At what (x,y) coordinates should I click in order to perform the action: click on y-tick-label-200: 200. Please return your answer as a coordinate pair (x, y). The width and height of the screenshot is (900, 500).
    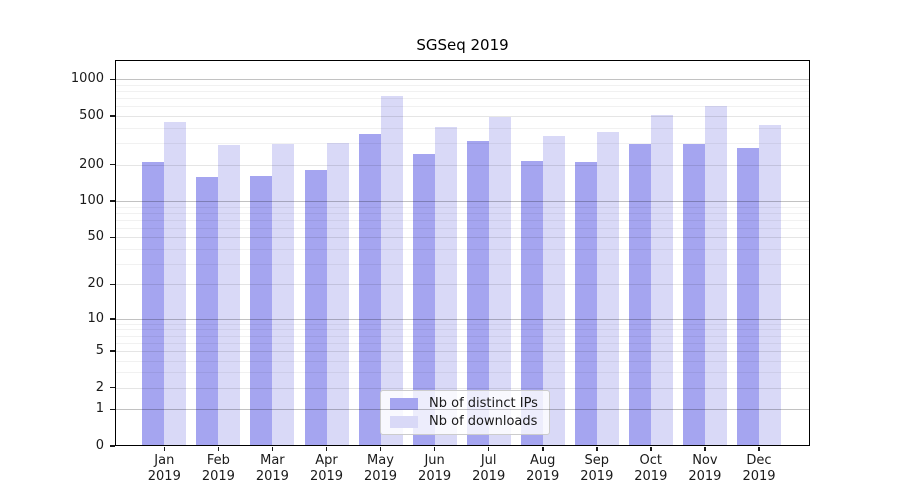
    Looking at the image, I should click on (91, 164).